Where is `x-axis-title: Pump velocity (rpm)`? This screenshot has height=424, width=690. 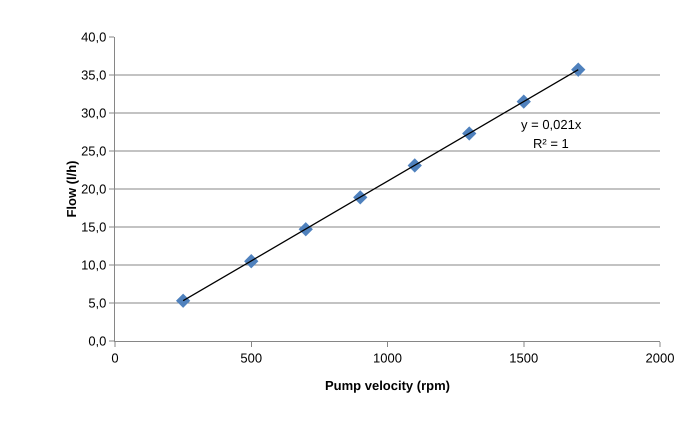
x-axis-title: Pump velocity (rpm) is located at coordinates (387, 385).